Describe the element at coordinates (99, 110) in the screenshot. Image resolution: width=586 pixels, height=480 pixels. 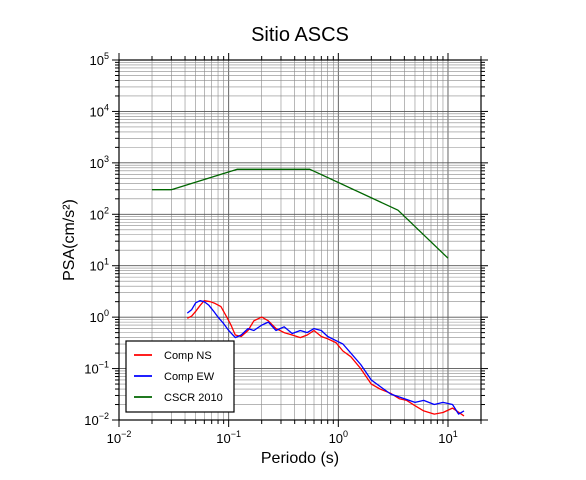
I see `y-tick-label: 10⁴` at that location.